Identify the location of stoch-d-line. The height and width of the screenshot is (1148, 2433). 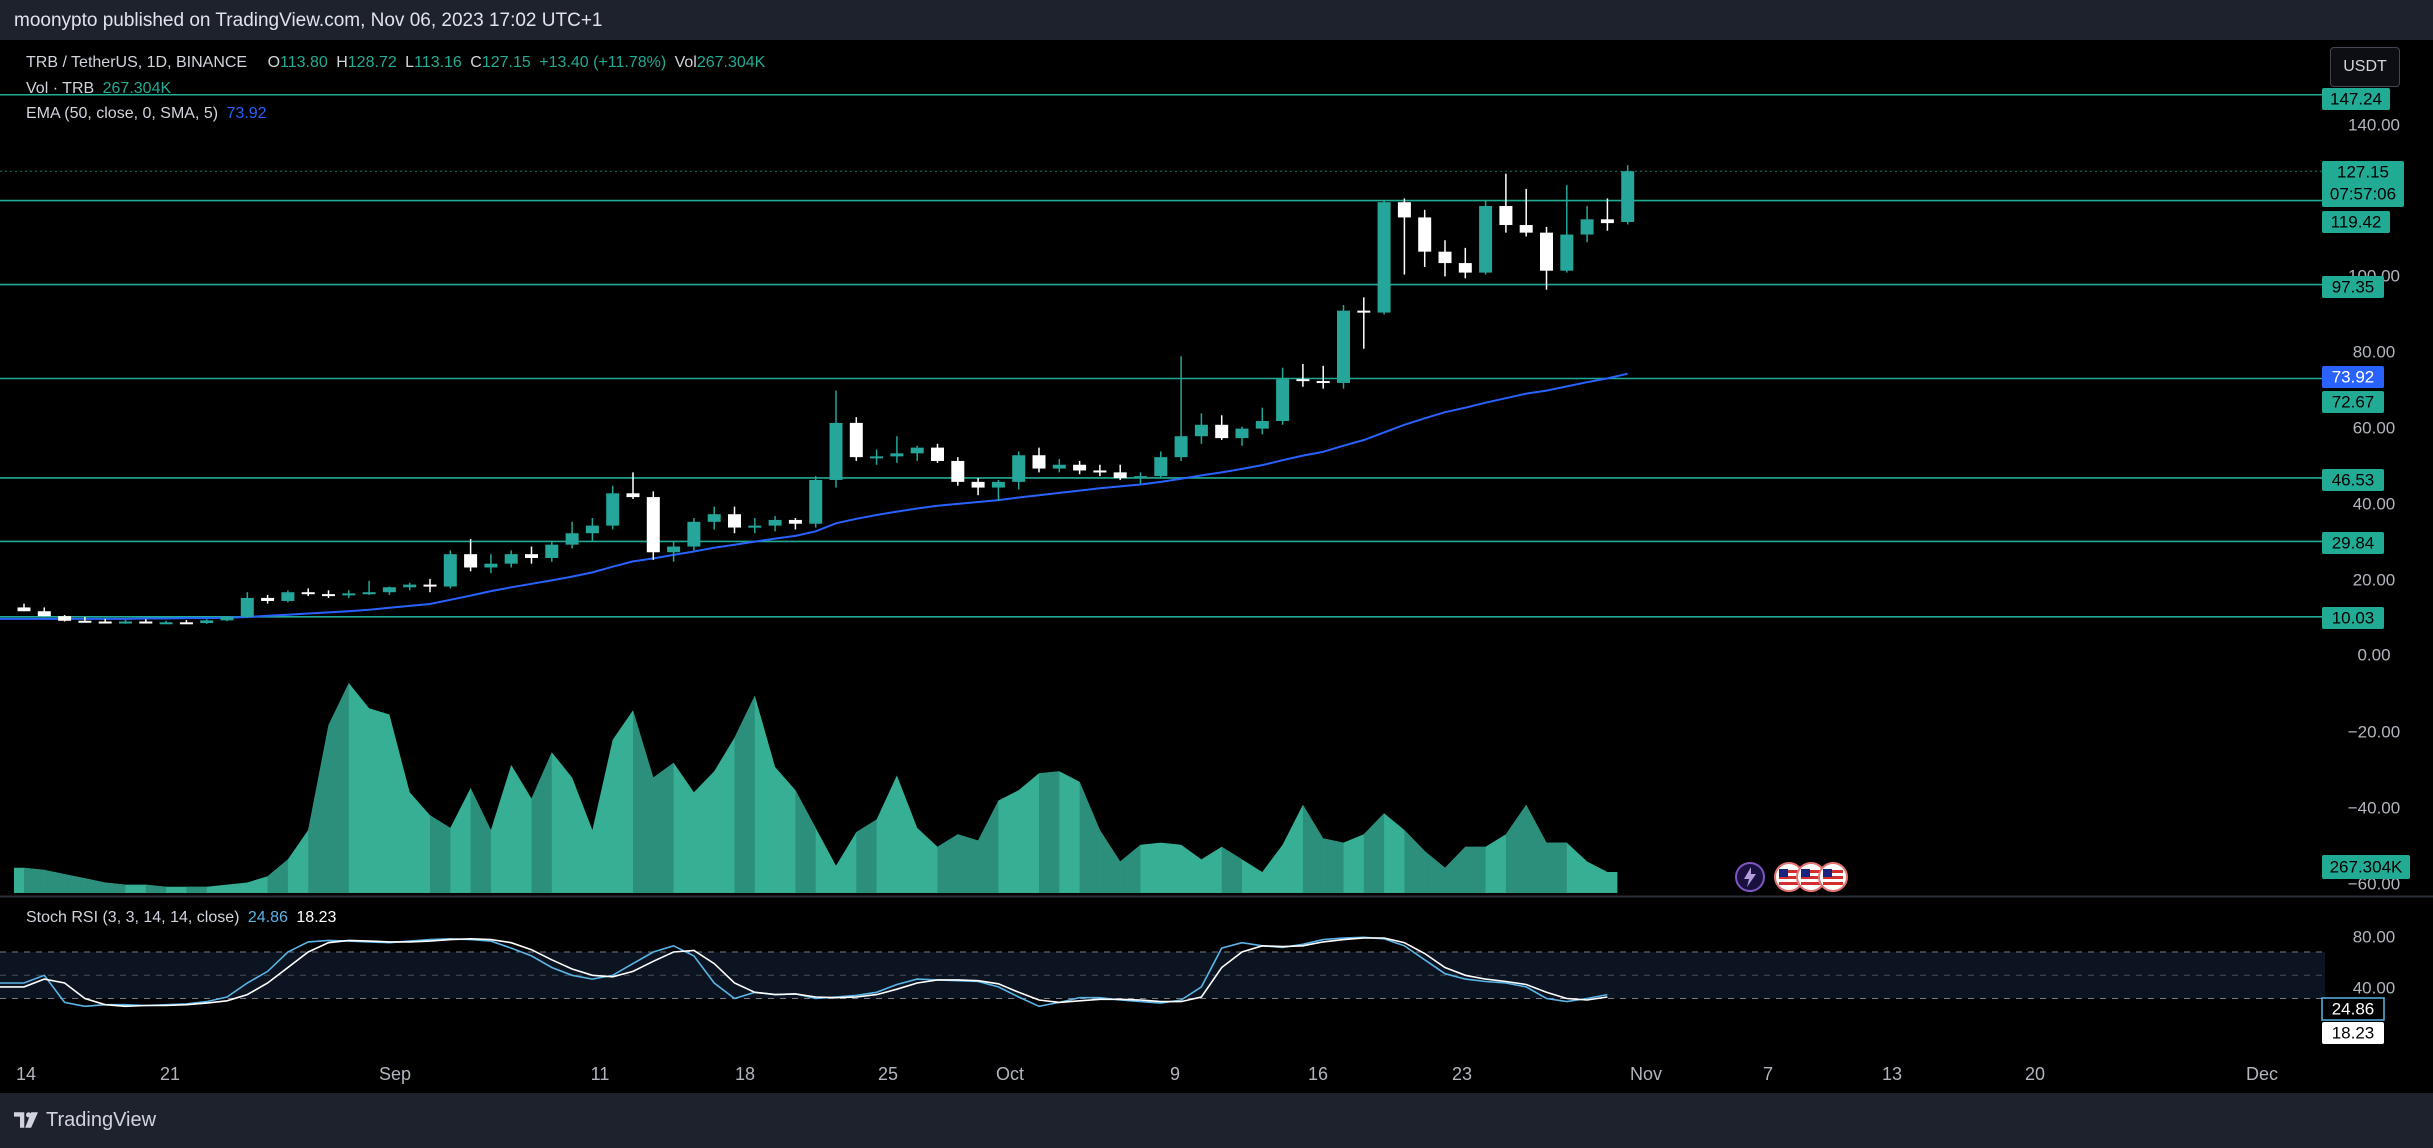
(804, 972).